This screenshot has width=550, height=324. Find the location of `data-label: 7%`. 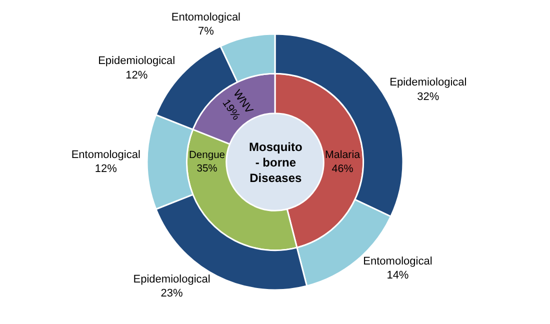

data-label: 7% is located at coordinates (206, 32).